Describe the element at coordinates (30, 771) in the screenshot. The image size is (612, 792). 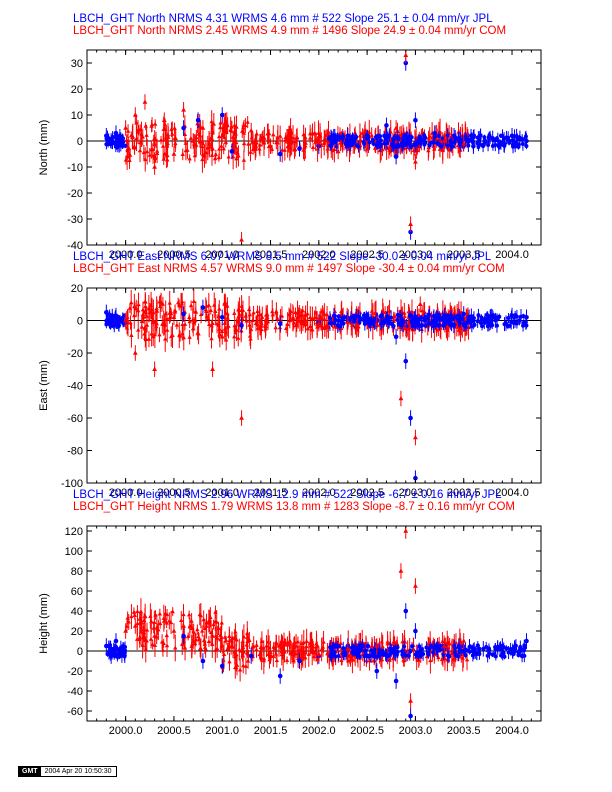
I see `gmt-logo: GMT` at that location.